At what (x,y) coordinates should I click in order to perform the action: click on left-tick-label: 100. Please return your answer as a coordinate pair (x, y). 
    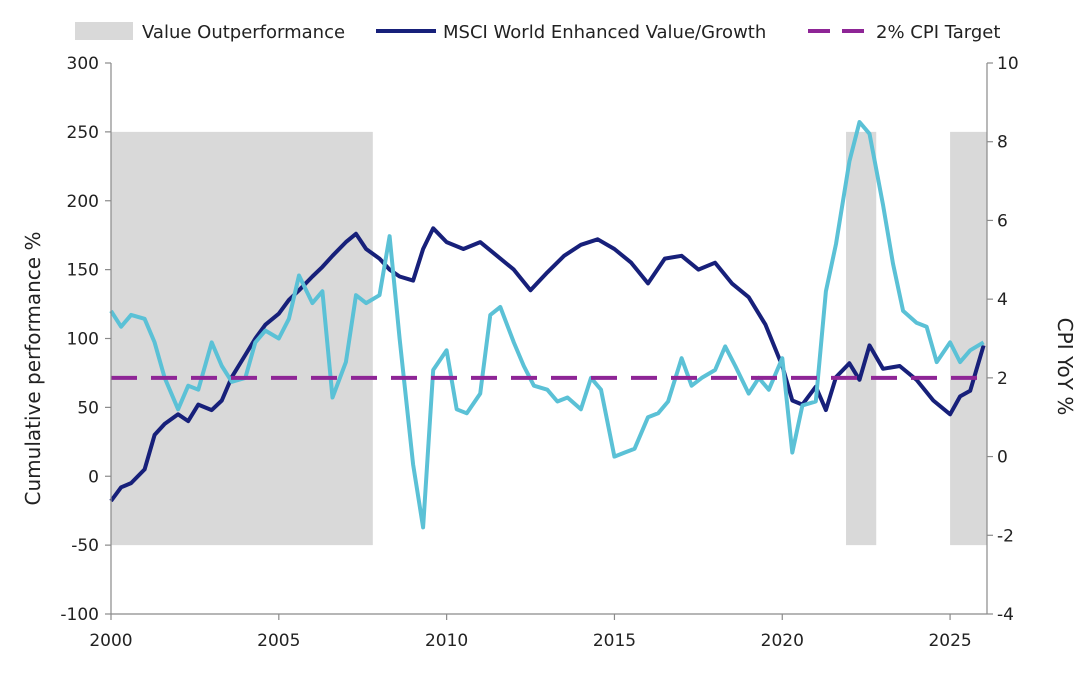
    Looking at the image, I should click on (83, 340).